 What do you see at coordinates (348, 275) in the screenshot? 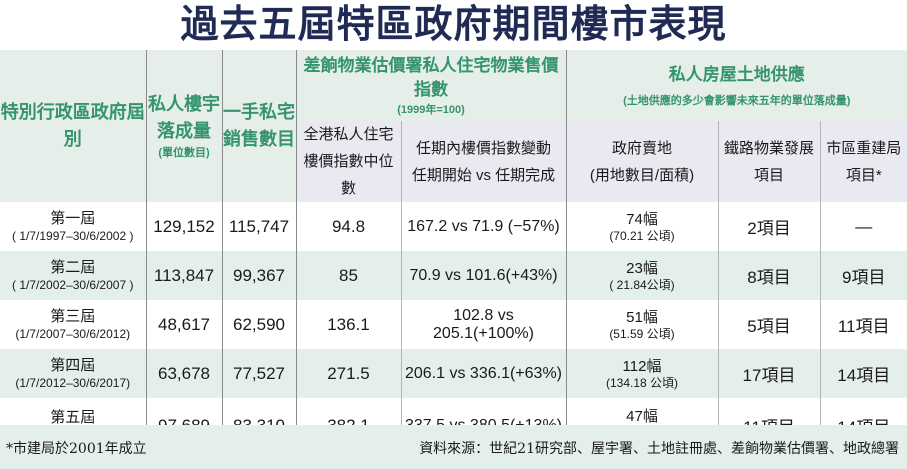
I see `median-index-cell: 85` at bounding box center [348, 275].